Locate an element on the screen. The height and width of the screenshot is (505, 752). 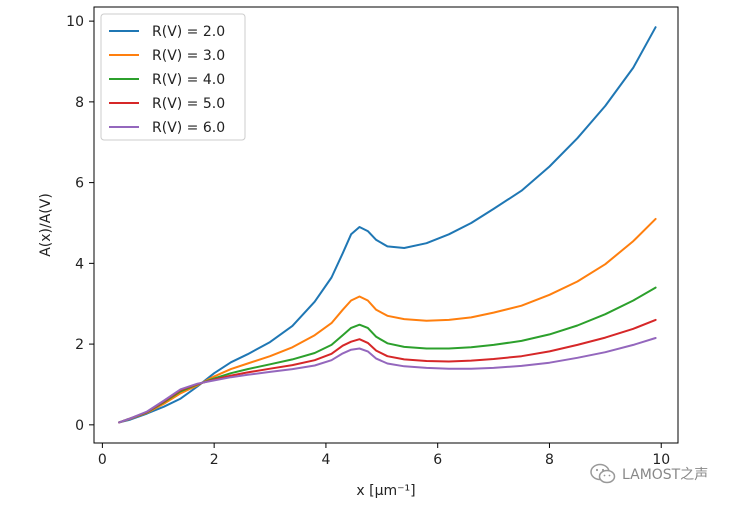
y-axis-label: A(x)/A(V) is located at coordinates (46, 225).